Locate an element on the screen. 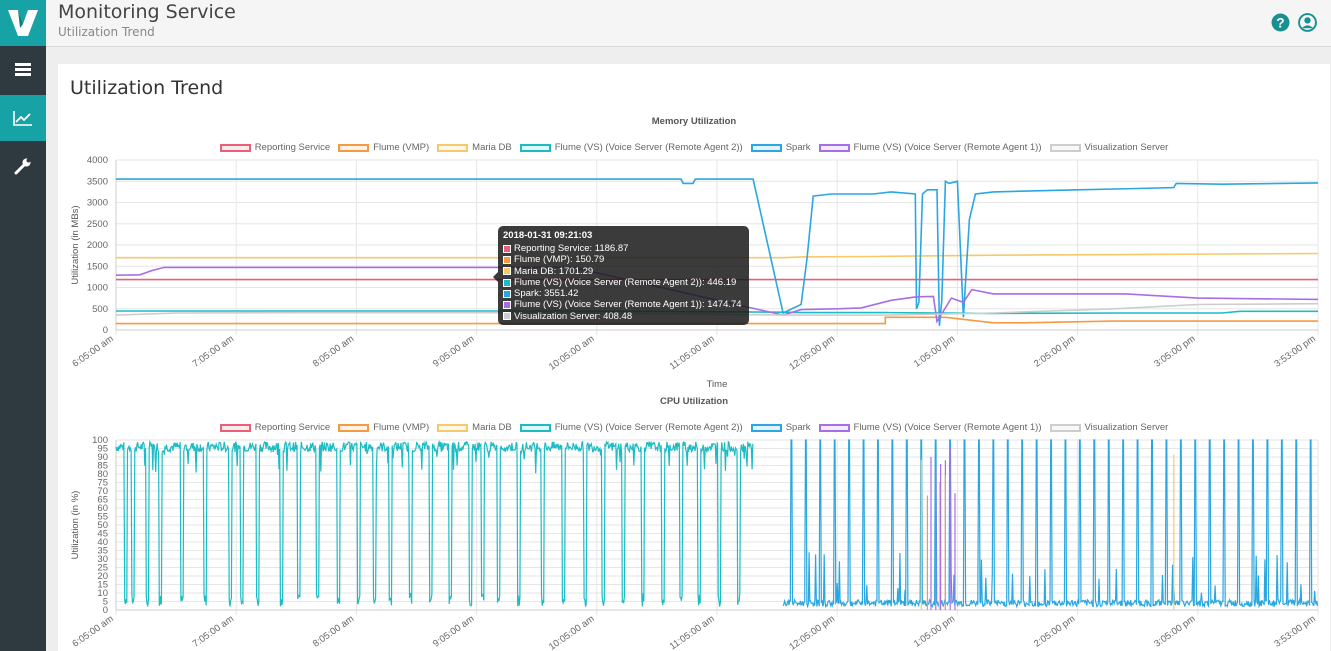  nav-item-servers is located at coordinates (23, 70).